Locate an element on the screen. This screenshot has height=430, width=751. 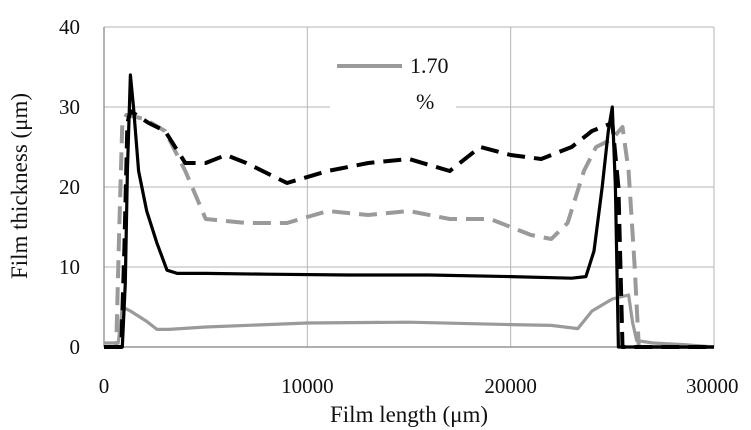
x-tick-label: 20000 is located at coordinates (510, 386).